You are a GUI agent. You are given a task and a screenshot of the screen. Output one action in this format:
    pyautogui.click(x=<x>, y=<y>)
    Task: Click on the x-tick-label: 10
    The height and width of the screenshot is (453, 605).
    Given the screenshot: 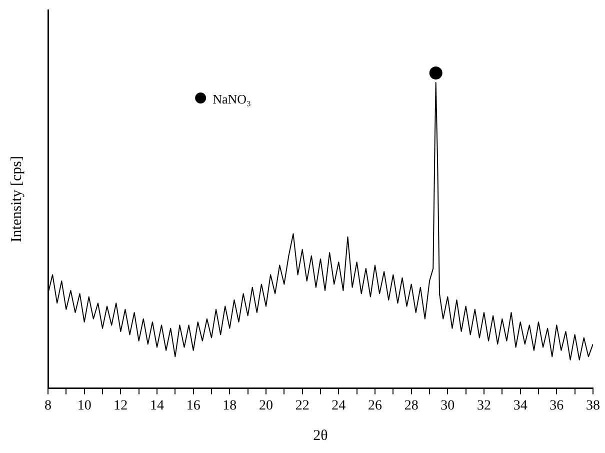 What is the action you would take?
    pyautogui.click(x=84, y=406)
    